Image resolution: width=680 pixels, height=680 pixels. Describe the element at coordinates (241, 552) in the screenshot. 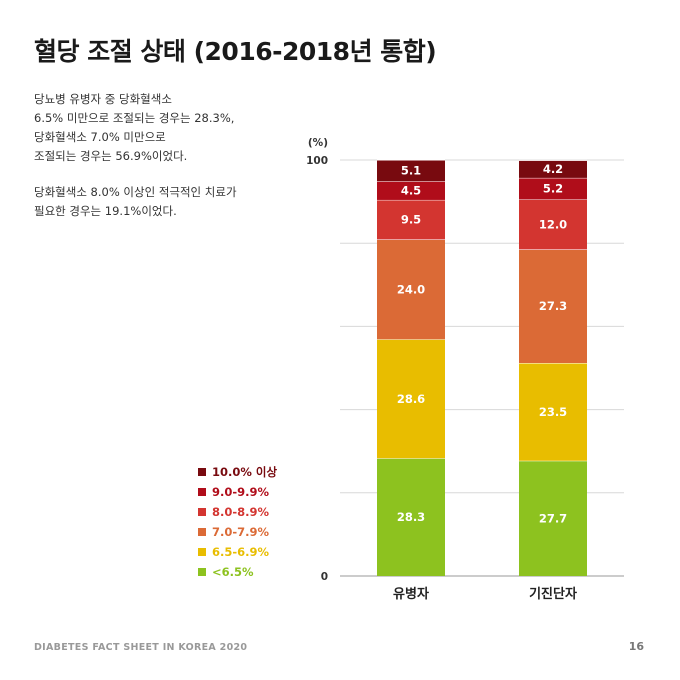

I see `legend-label: 6.5-6.9%` at that location.